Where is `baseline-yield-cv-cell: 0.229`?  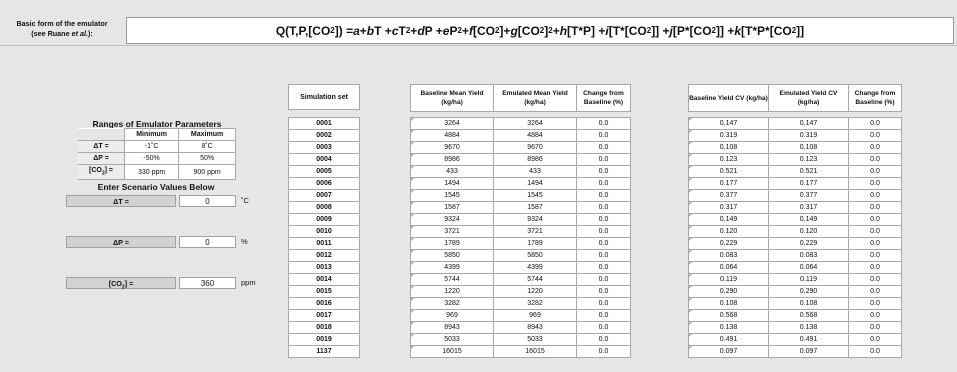 baseline-yield-cv-cell: 0.229 is located at coordinates (728, 243).